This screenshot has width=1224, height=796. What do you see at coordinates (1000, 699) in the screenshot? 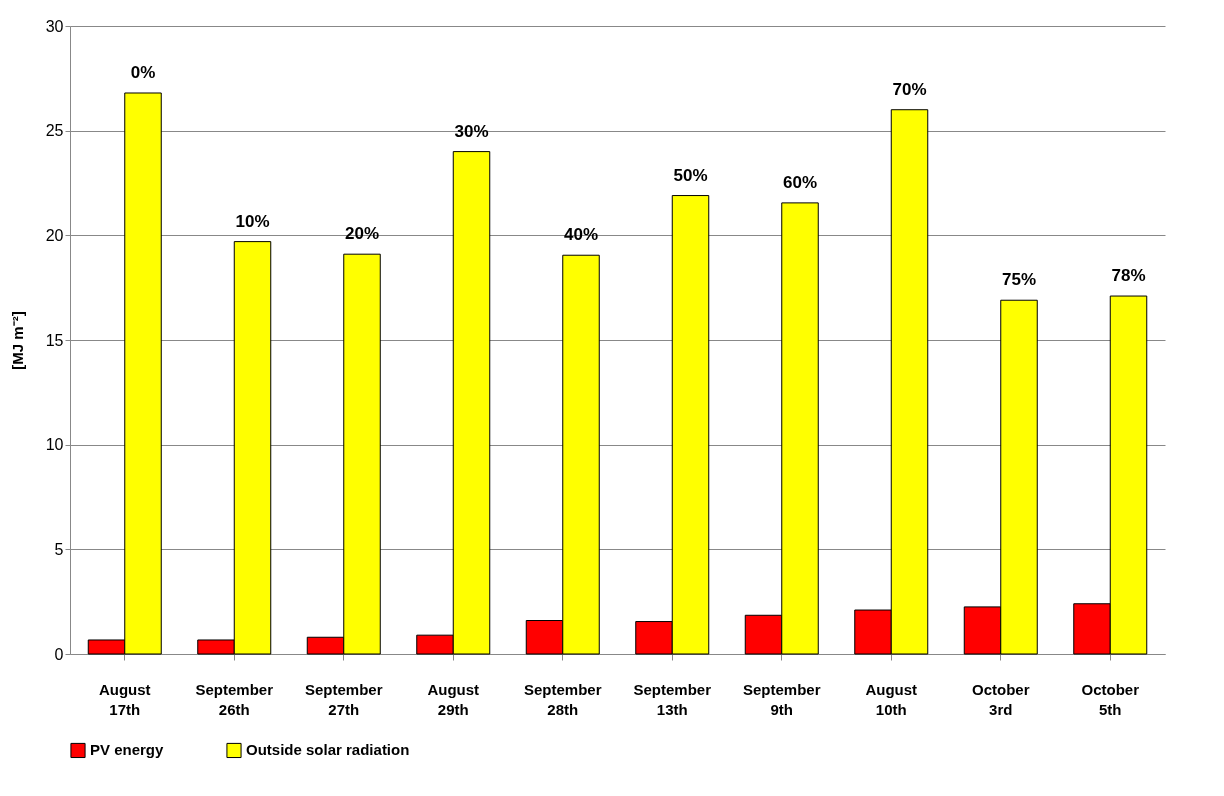
I see `x-tick-label: October 3rd` at bounding box center [1000, 699].